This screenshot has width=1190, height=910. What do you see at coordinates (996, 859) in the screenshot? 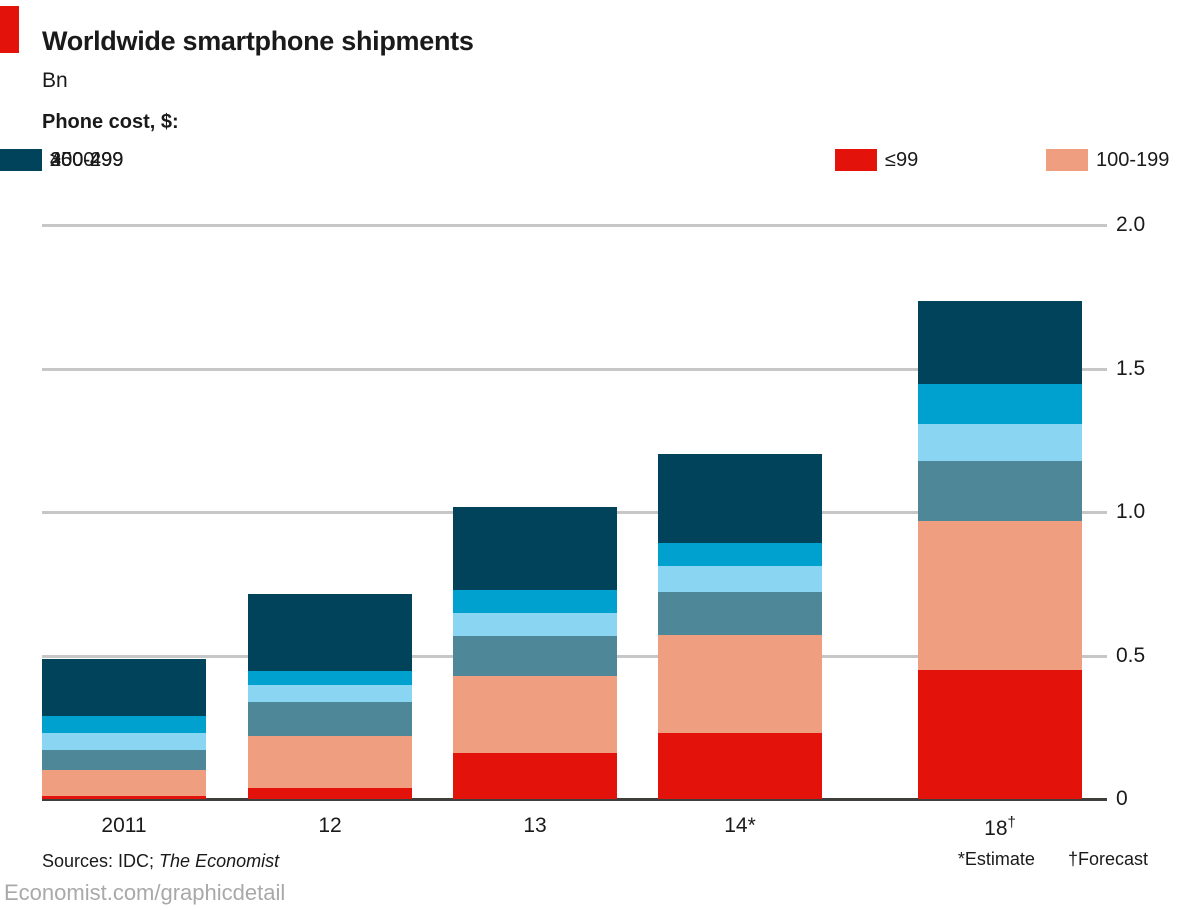
I see `footnote-estimate: *Estimate` at bounding box center [996, 859].